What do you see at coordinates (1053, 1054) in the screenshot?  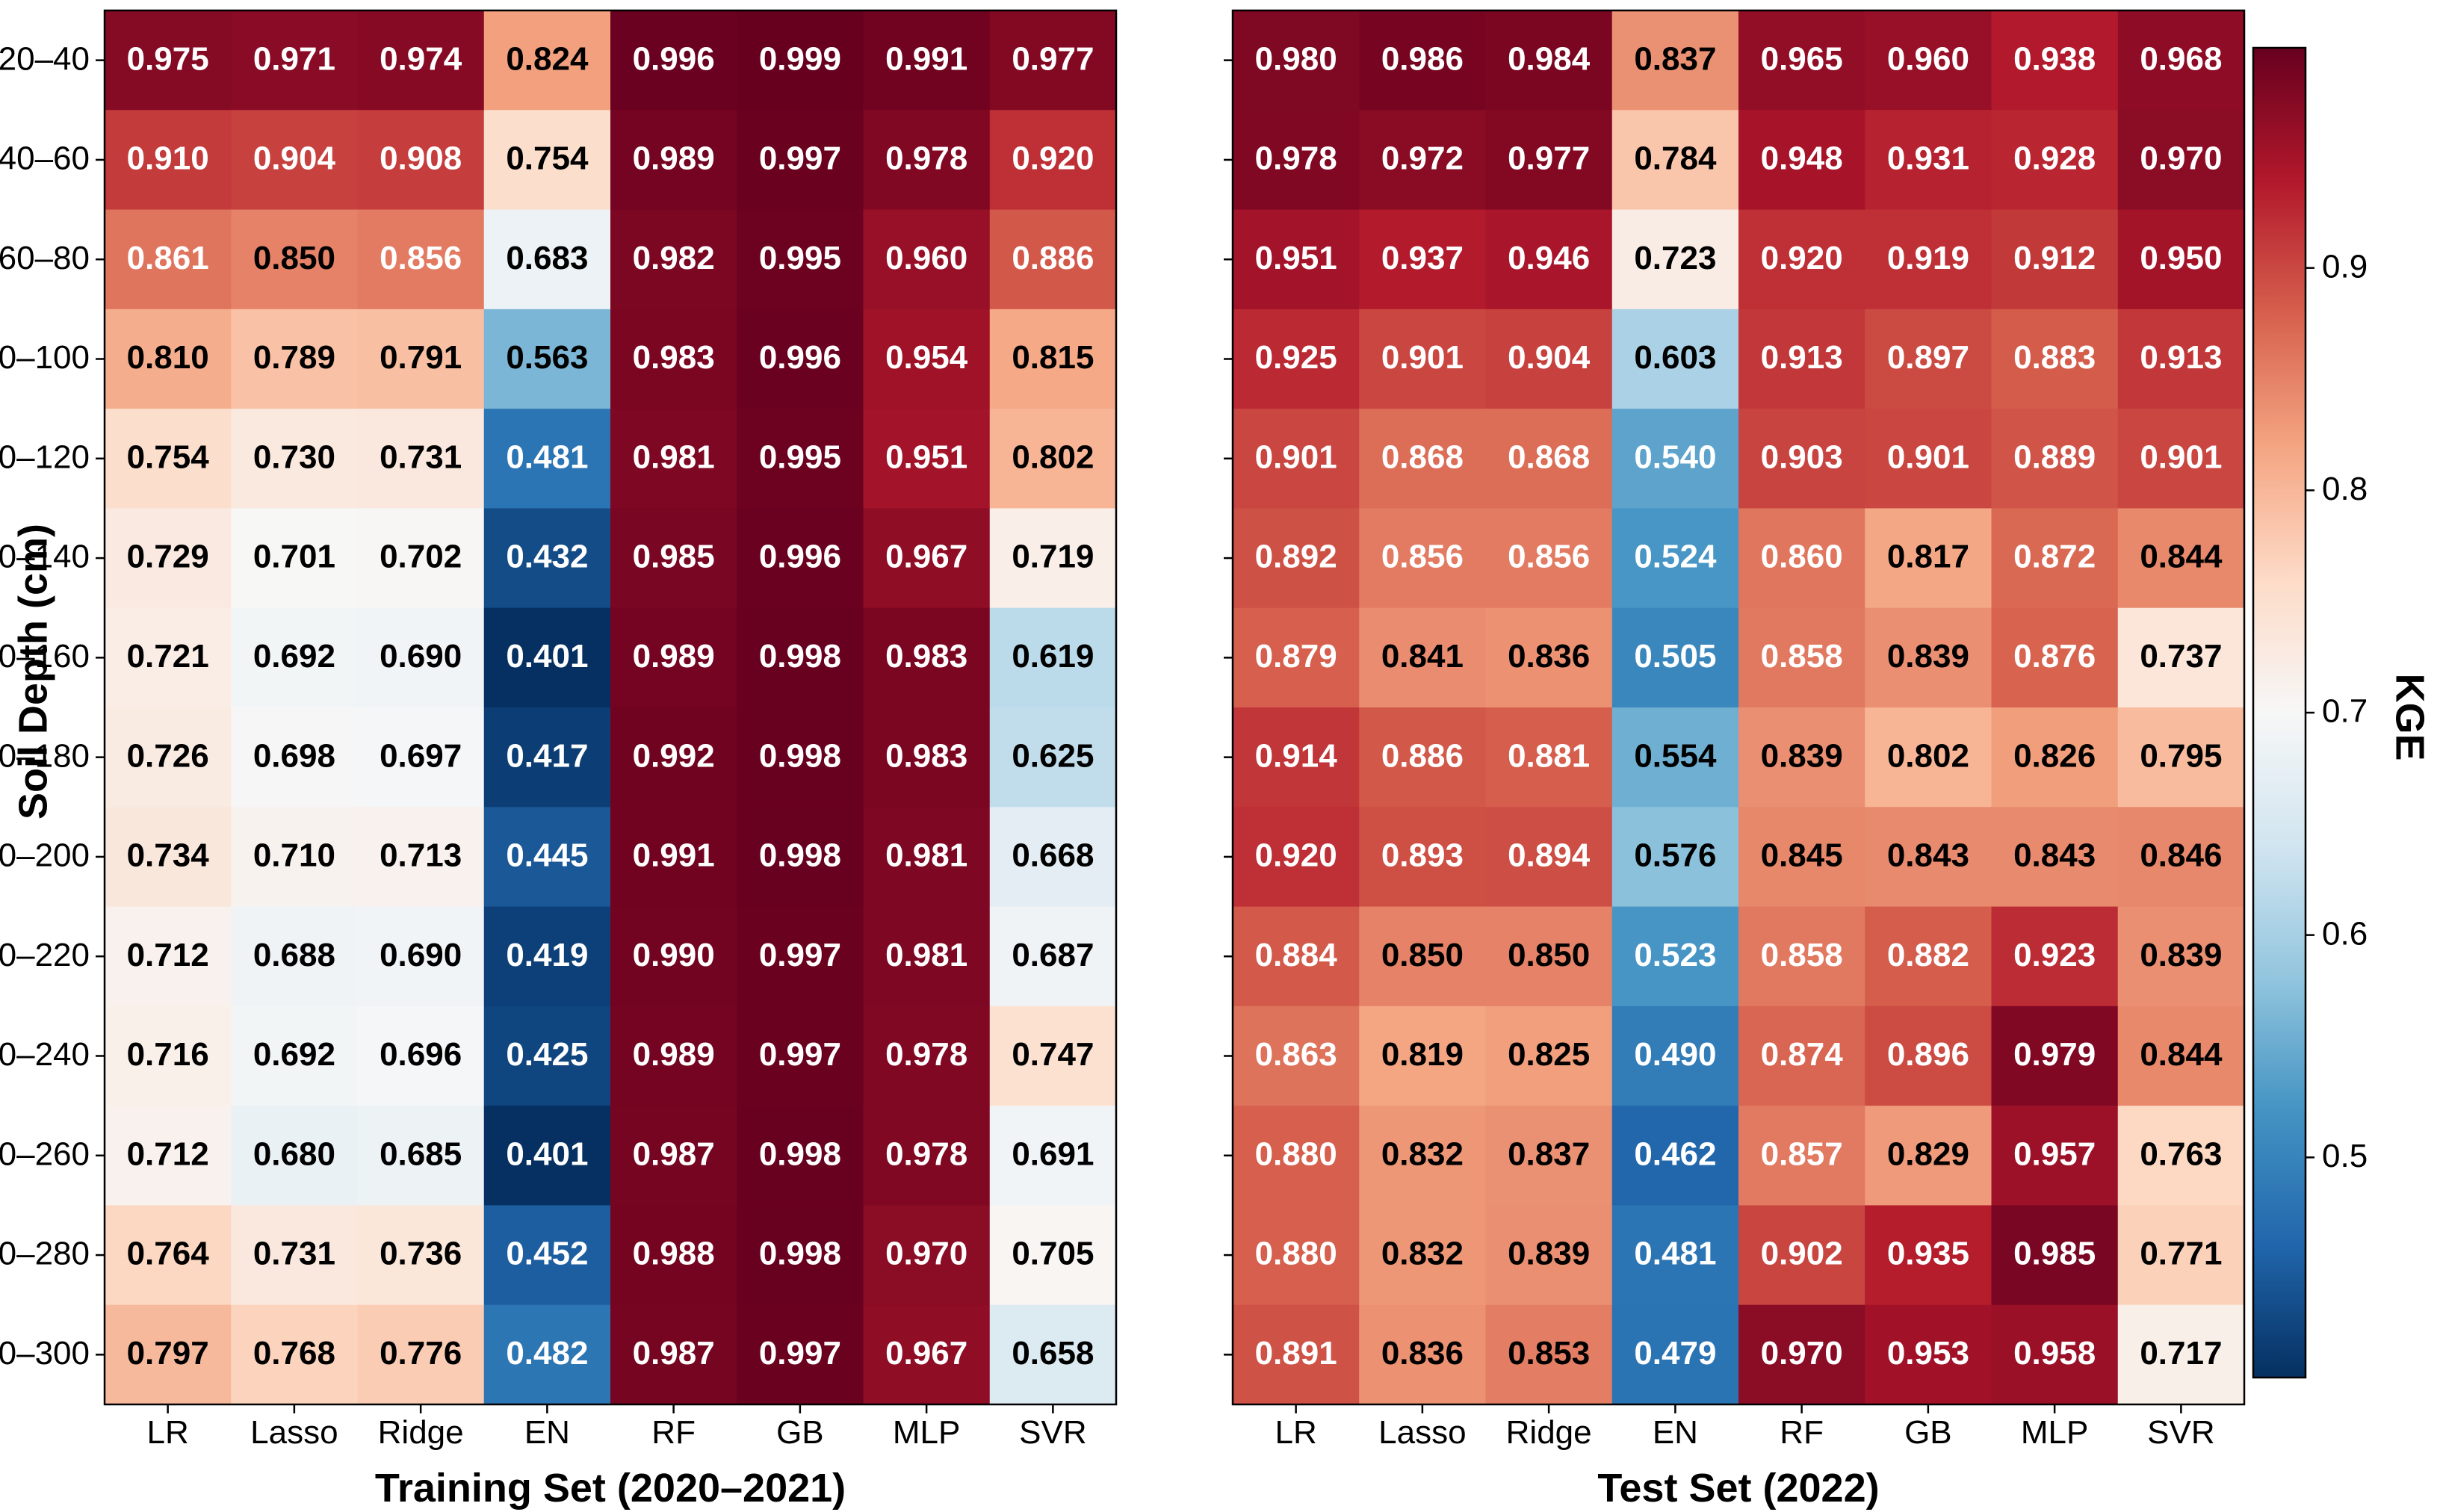 I see `heatmap-cell-label: 0.747` at bounding box center [1053, 1054].